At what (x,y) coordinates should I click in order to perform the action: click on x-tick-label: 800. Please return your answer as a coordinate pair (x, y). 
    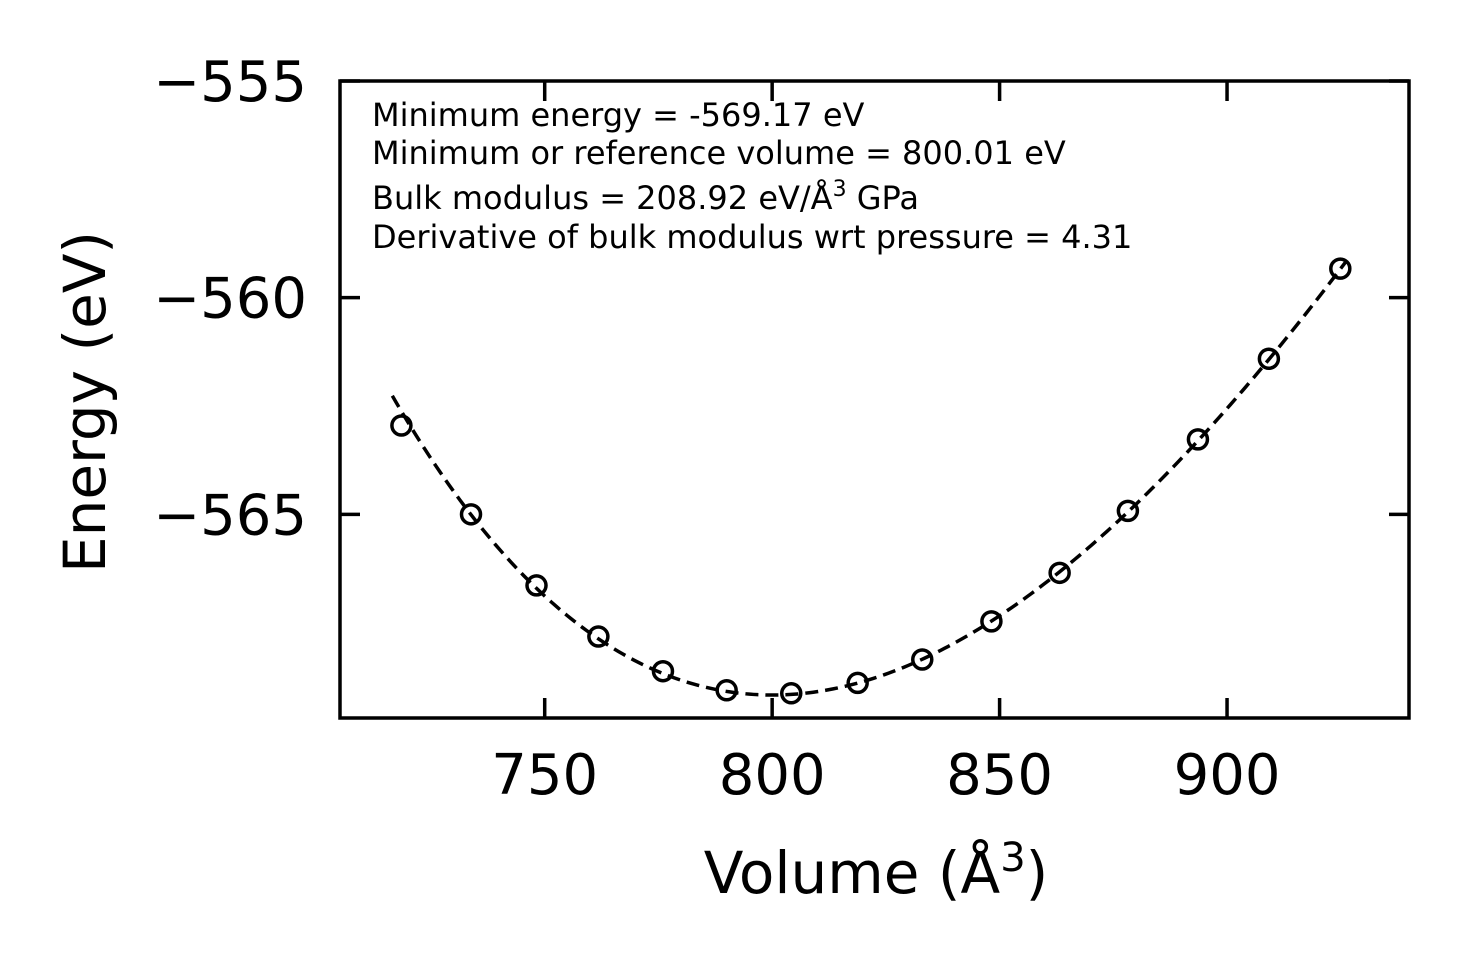
    Looking at the image, I should click on (772, 775).